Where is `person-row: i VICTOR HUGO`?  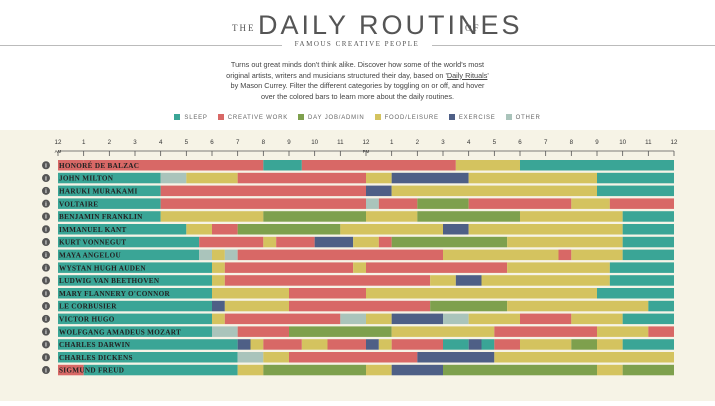 person-row: i VICTOR HUGO is located at coordinates (358, 319).